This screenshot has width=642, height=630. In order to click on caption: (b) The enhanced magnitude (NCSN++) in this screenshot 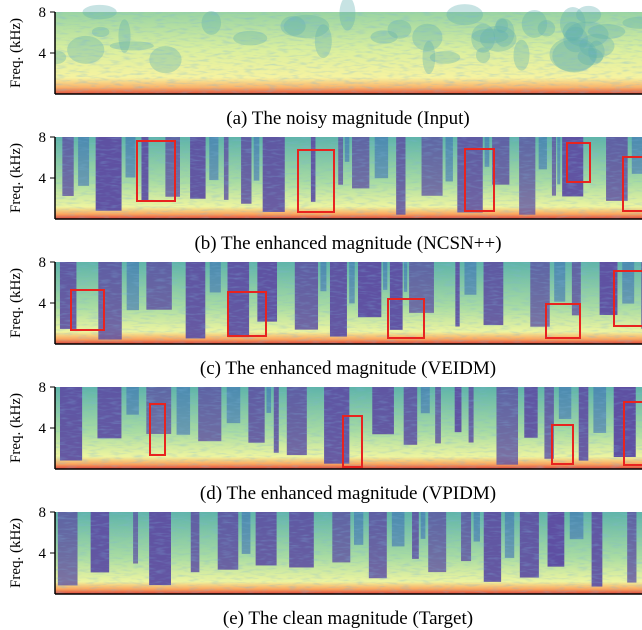, I will do `click(347, 243)`.